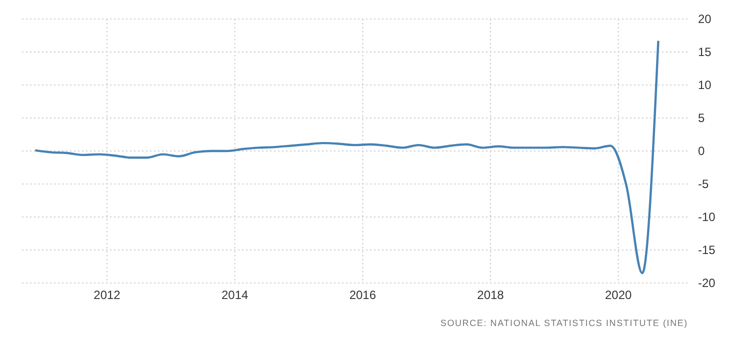  I want to click on y-tick-label: -5, so click(703, 184).